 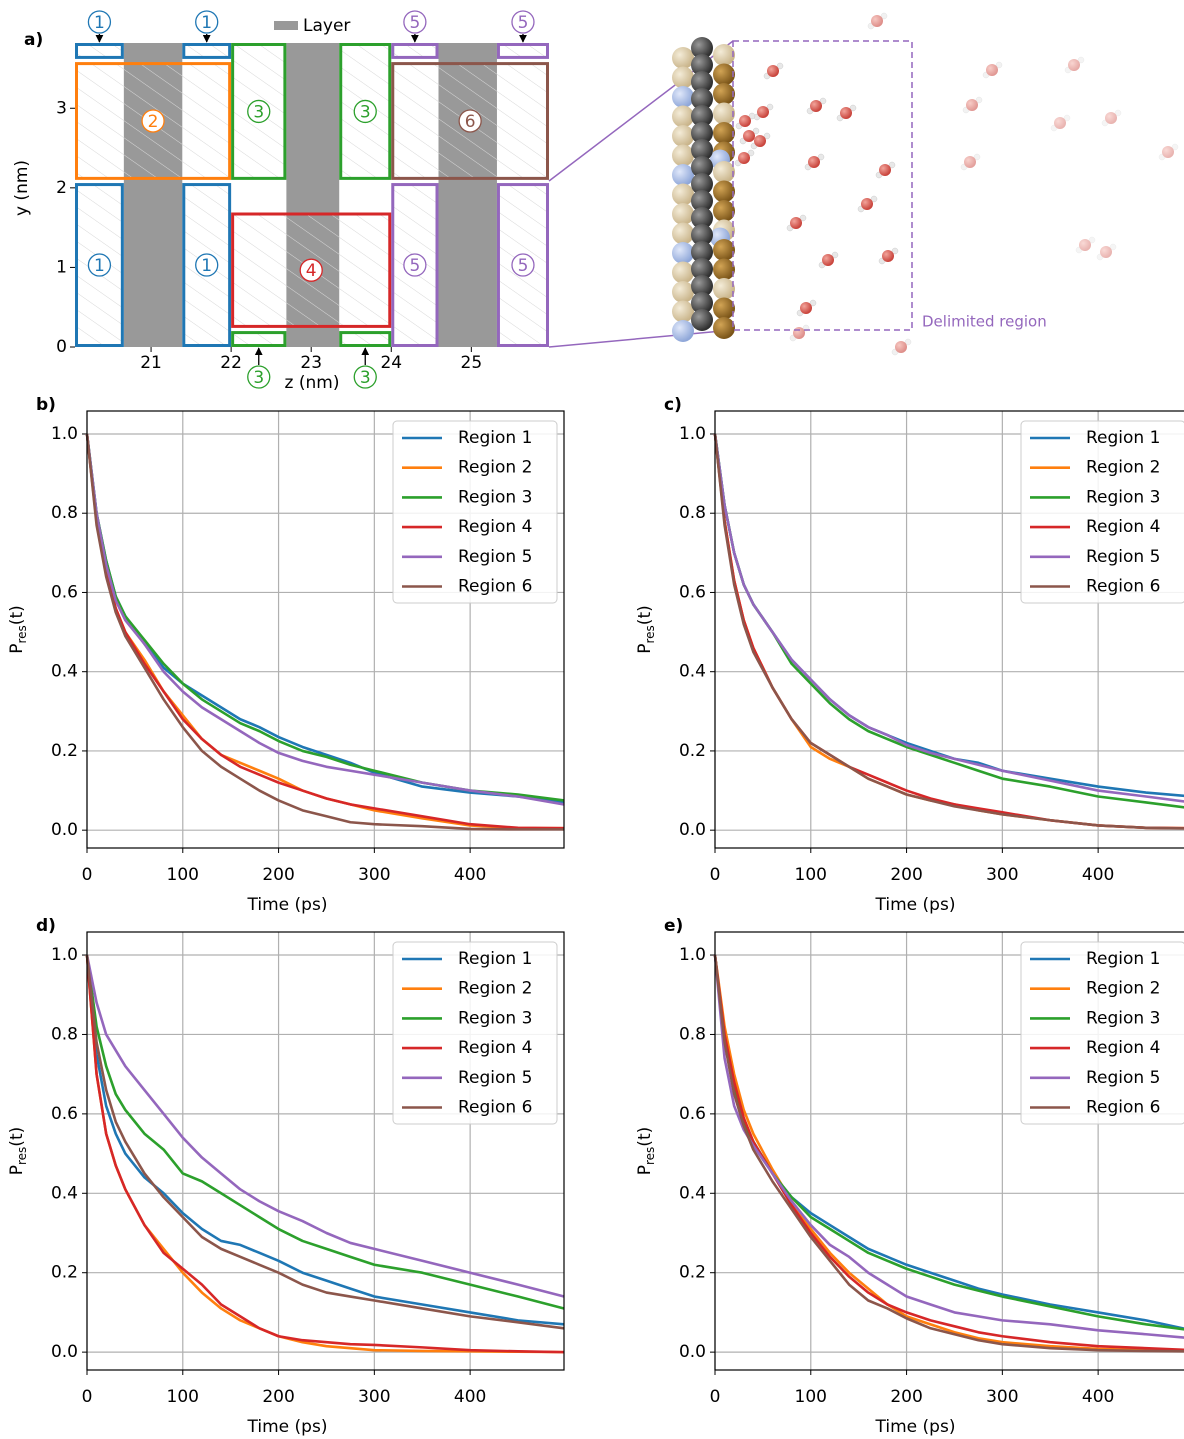 I want to click on x-tick-label: 0, so click(x=87, y=875).